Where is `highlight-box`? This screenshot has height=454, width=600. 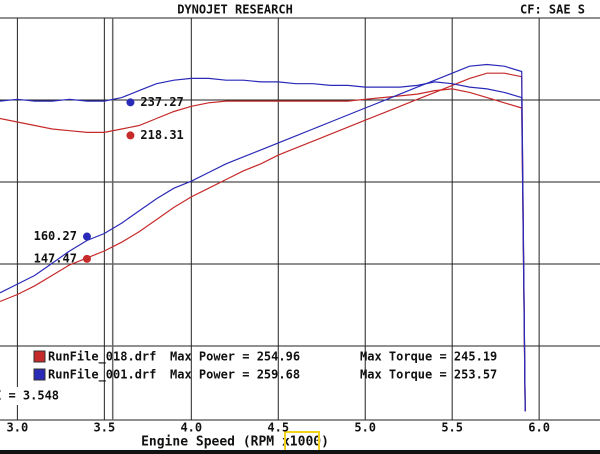 highlight-box is located at coordinates (302, 442).